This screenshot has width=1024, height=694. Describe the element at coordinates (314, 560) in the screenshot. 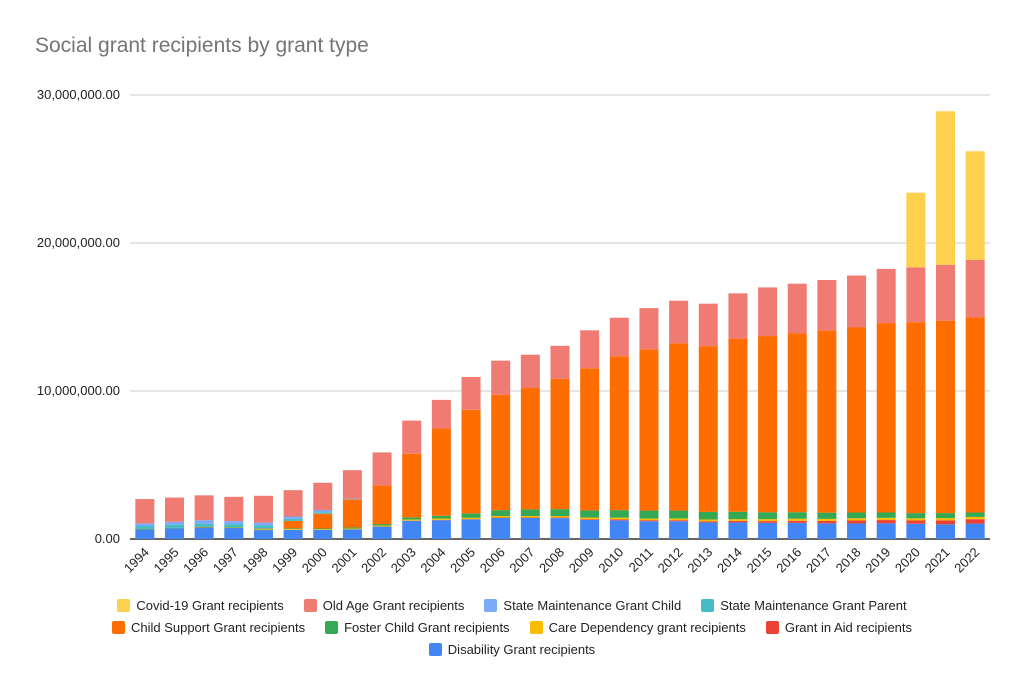

I see `x-tick-label: 2000` at that location.